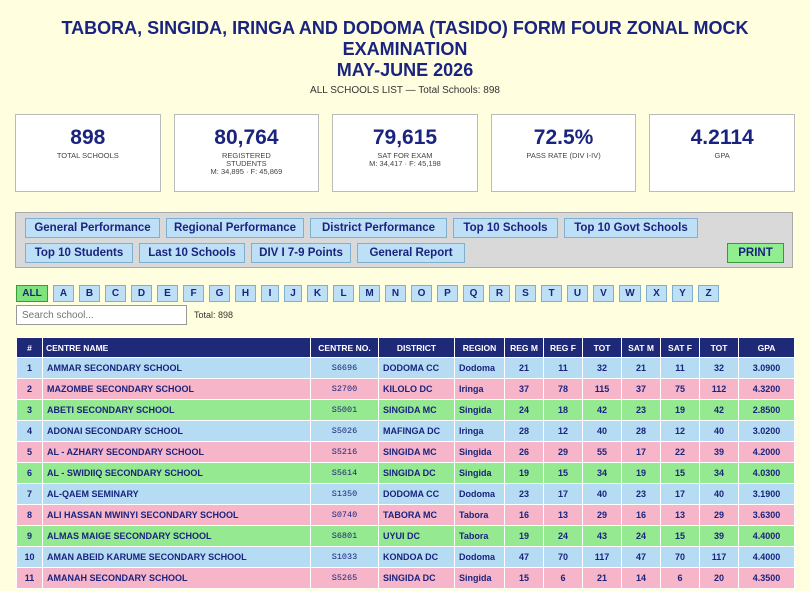 The width and height of the screenshot is (810, 591). I want to click on stat-sub: M: 34,895 · F: 45,869, so click(246, 171).